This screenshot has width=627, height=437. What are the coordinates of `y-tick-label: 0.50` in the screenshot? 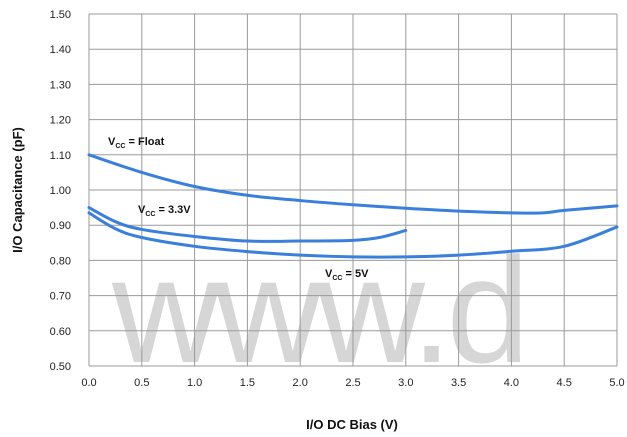 It's located at (60, 367).